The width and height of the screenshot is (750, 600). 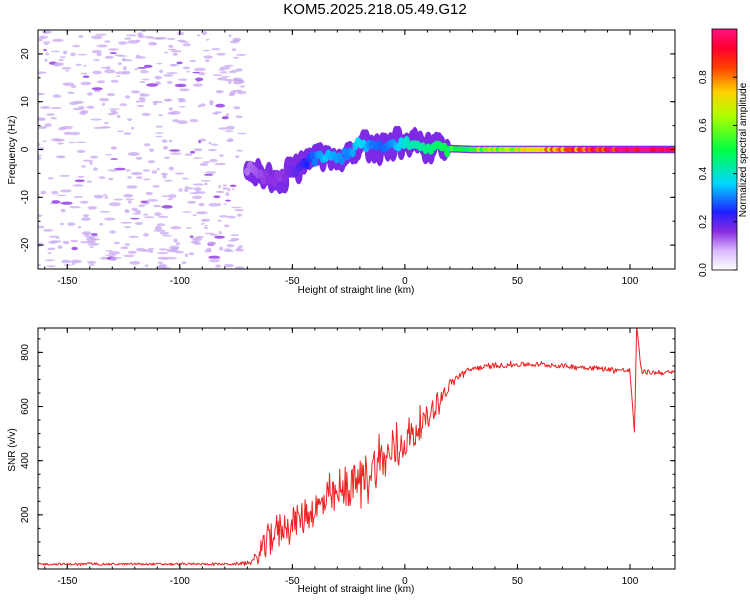 I want to click on snr-xtick-label: -50, so click(x=292, y=581).